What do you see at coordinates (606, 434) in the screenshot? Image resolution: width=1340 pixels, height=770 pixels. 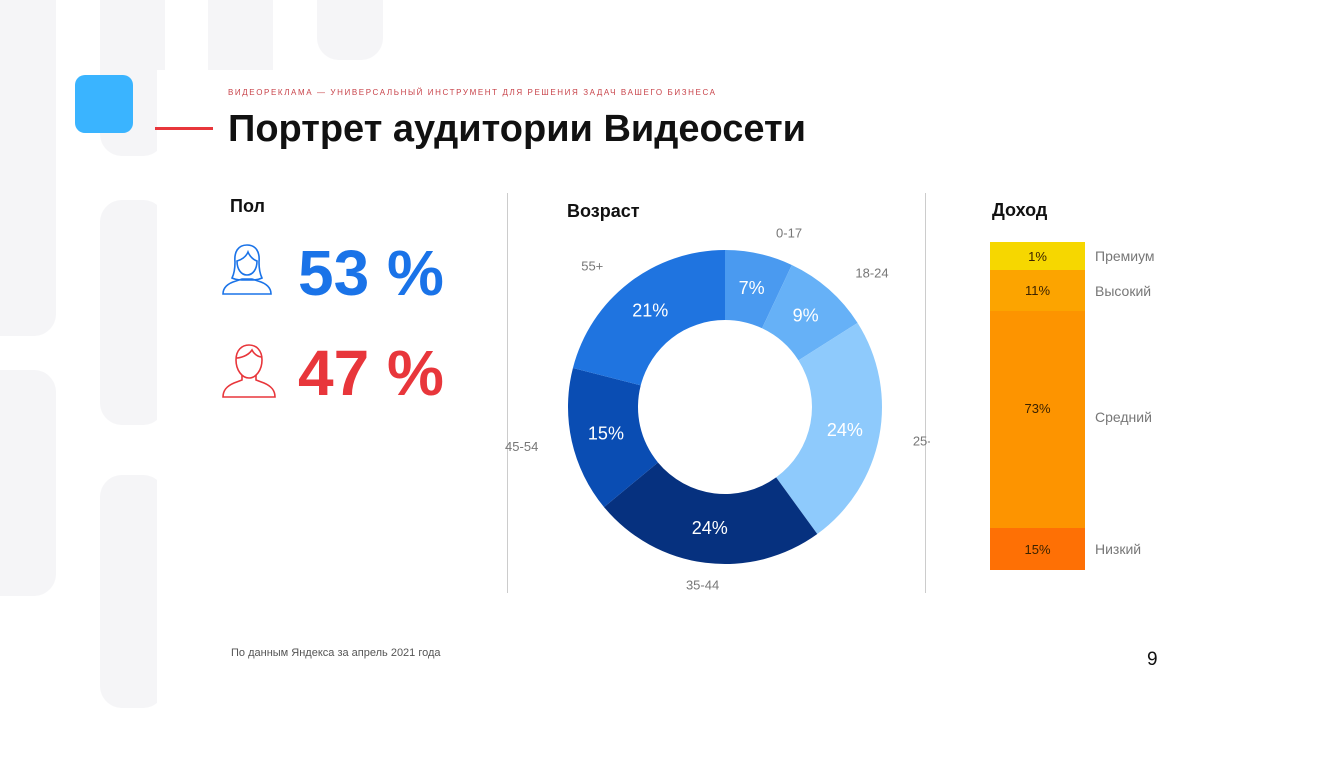 I see `slice-value-label: 15%` at bounding box center [606, 434].